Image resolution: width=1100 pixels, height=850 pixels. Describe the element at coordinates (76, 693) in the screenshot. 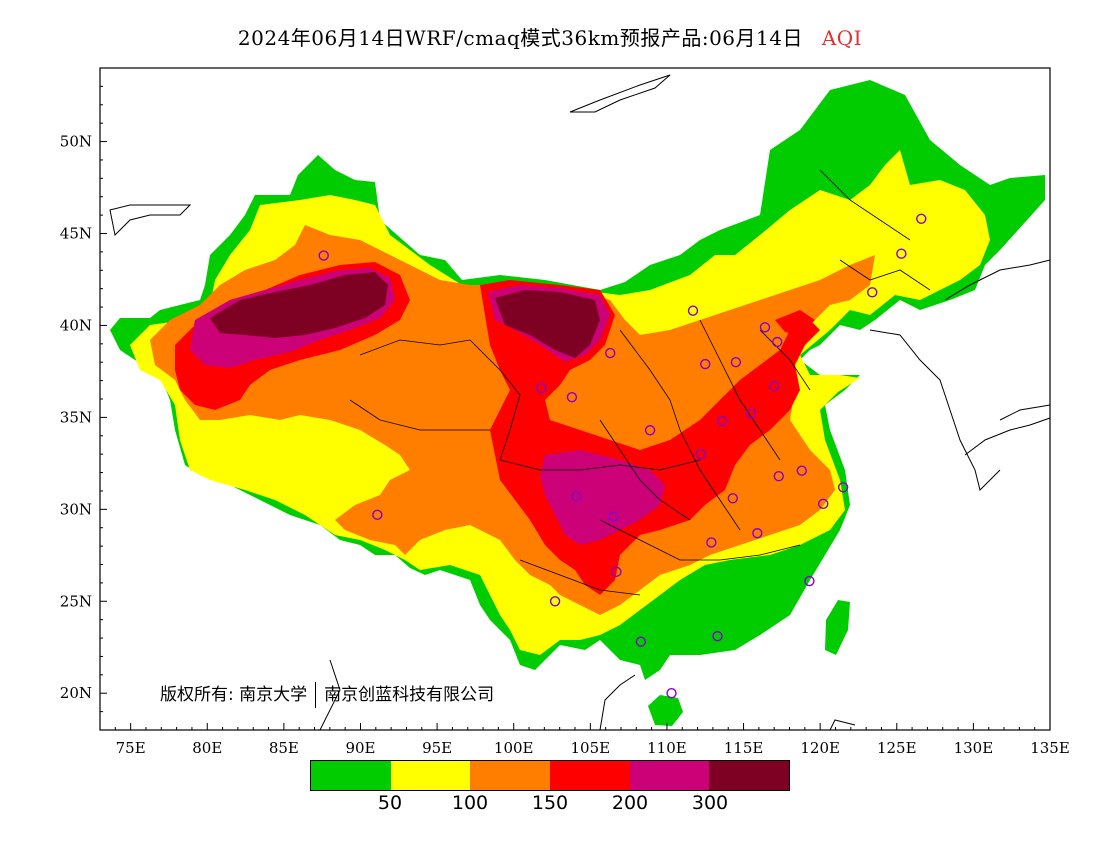

I see `y-tick-label: 20N` at that location.